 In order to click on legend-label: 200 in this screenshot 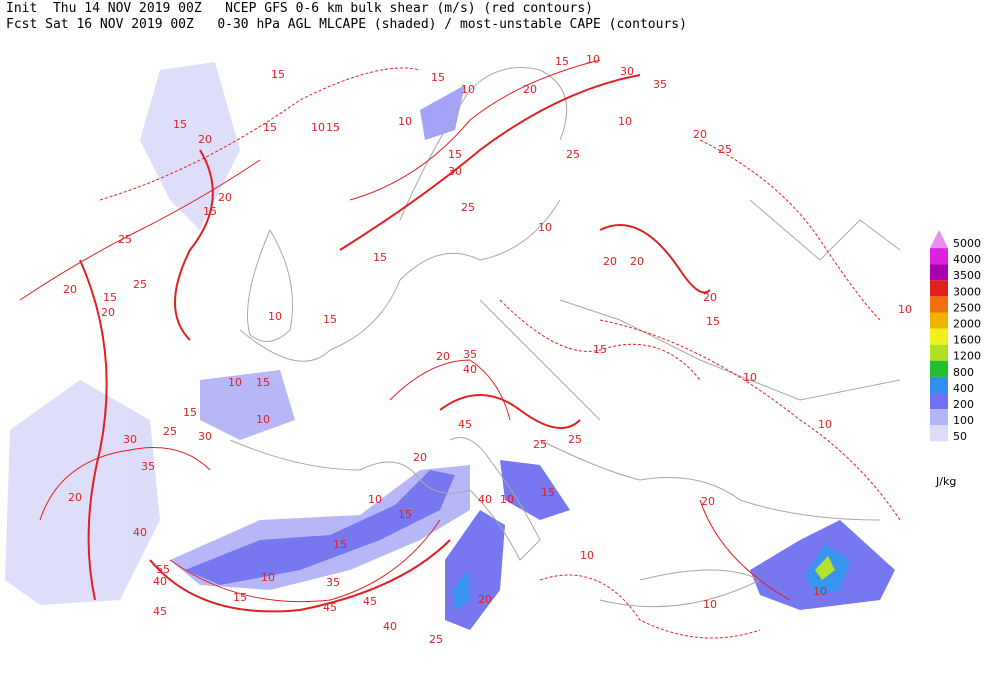, I will do `click(963, 404)`.